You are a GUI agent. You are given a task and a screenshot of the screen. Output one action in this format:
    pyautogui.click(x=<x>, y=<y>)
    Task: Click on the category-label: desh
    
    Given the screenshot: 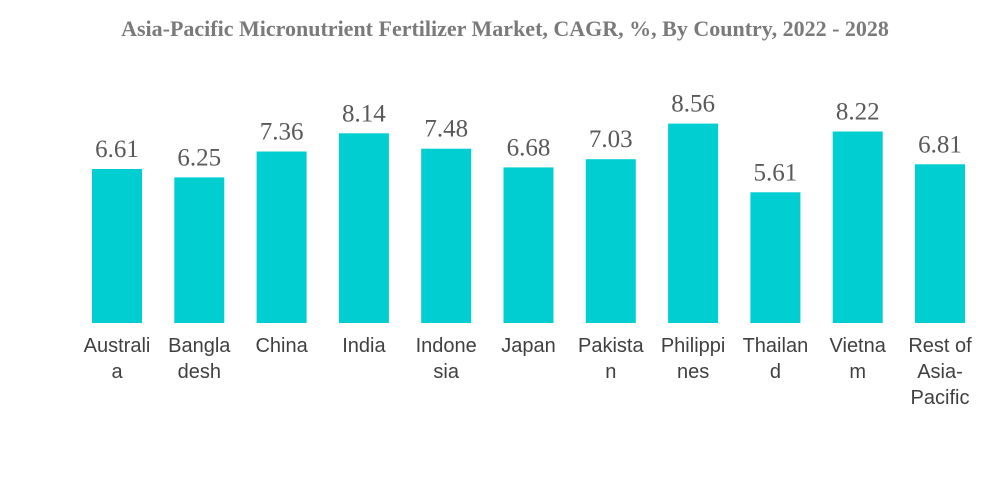 What is the action you would take?
    pyautogui.click(x=199, y=372)
    